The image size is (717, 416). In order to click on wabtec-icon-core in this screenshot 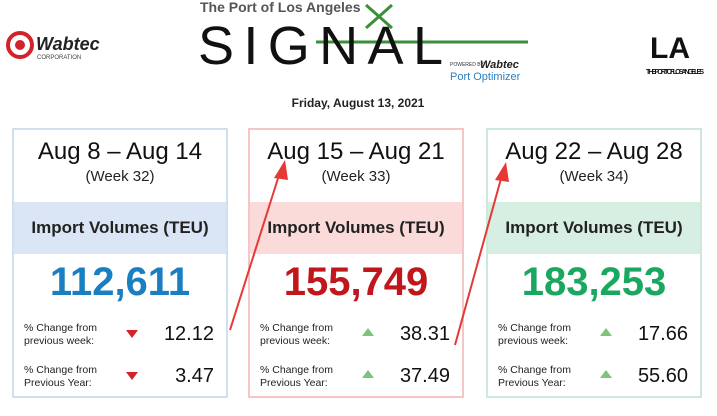, I will do `click(20, 45)`.